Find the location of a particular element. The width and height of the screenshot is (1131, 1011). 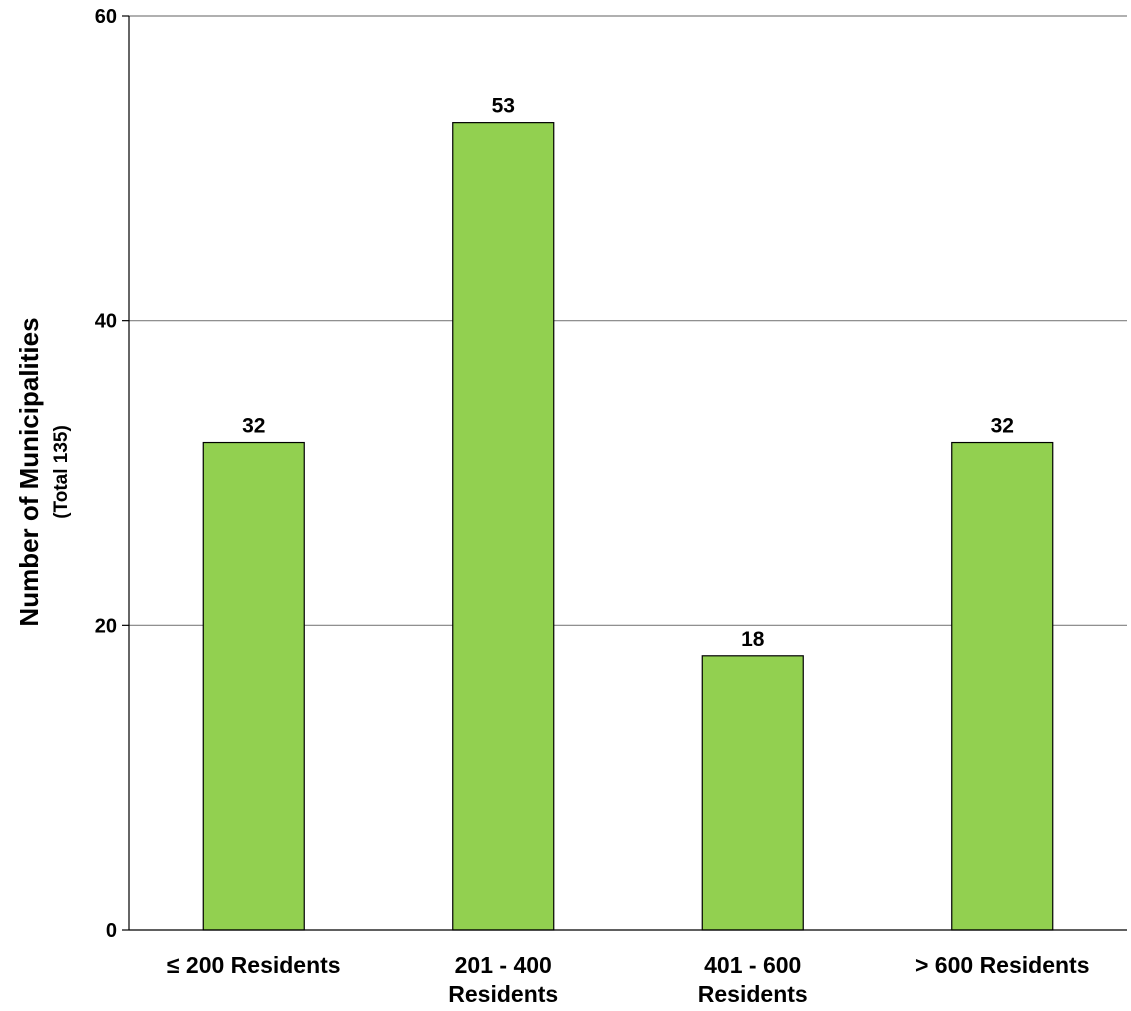

y-tick-label: 40 is located at coordinates (106, 322).